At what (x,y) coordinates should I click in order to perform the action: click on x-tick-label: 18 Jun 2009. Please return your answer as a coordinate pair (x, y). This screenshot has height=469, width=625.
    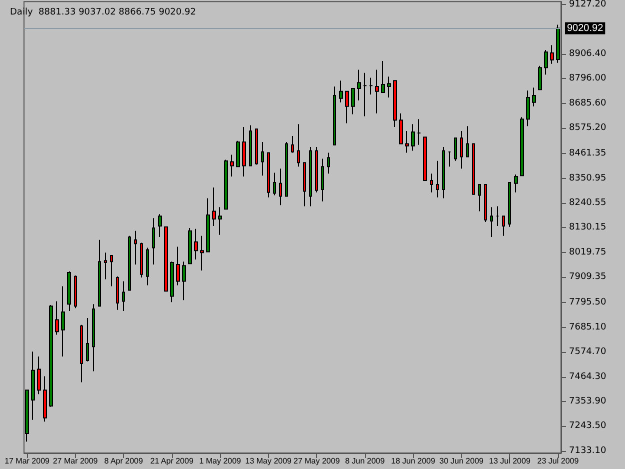
    Looking at the image, I should click on (413, 461).